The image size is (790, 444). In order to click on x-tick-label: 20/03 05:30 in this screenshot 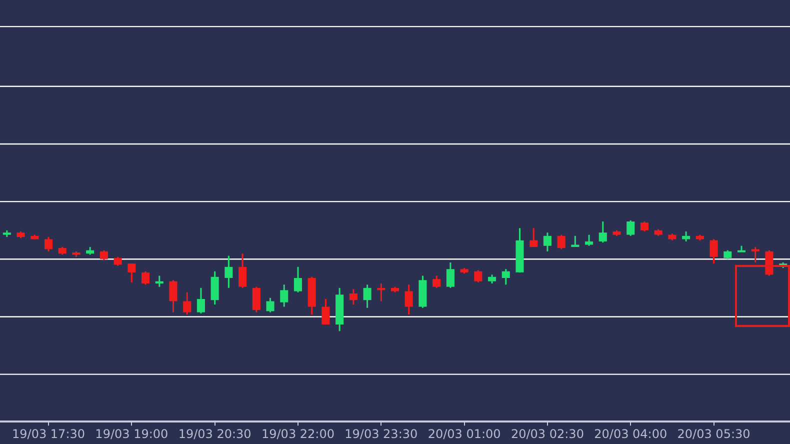, I will do `click(713, 433)`.